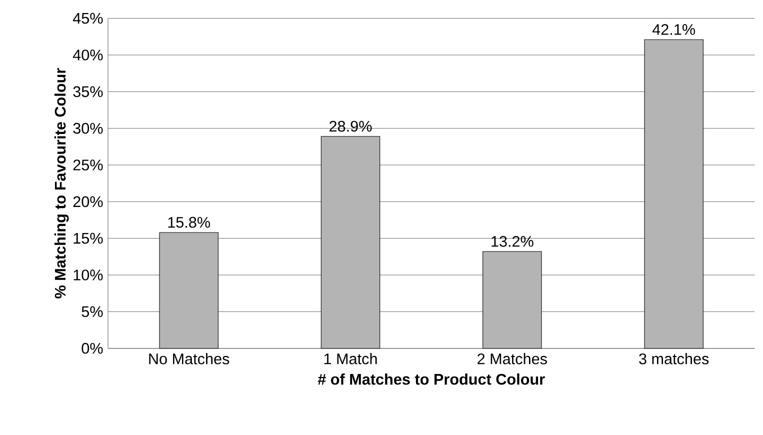  What do you see at coordinates (88, 128) in the screenshot?
I see `y-tick-label: 30%` at bounding box center [88, 128].